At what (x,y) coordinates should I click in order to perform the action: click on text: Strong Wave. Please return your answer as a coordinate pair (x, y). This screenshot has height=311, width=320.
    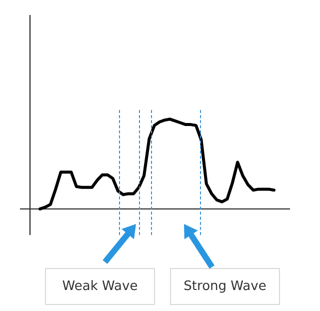
    Looking at the image, I should click on (225, 286).